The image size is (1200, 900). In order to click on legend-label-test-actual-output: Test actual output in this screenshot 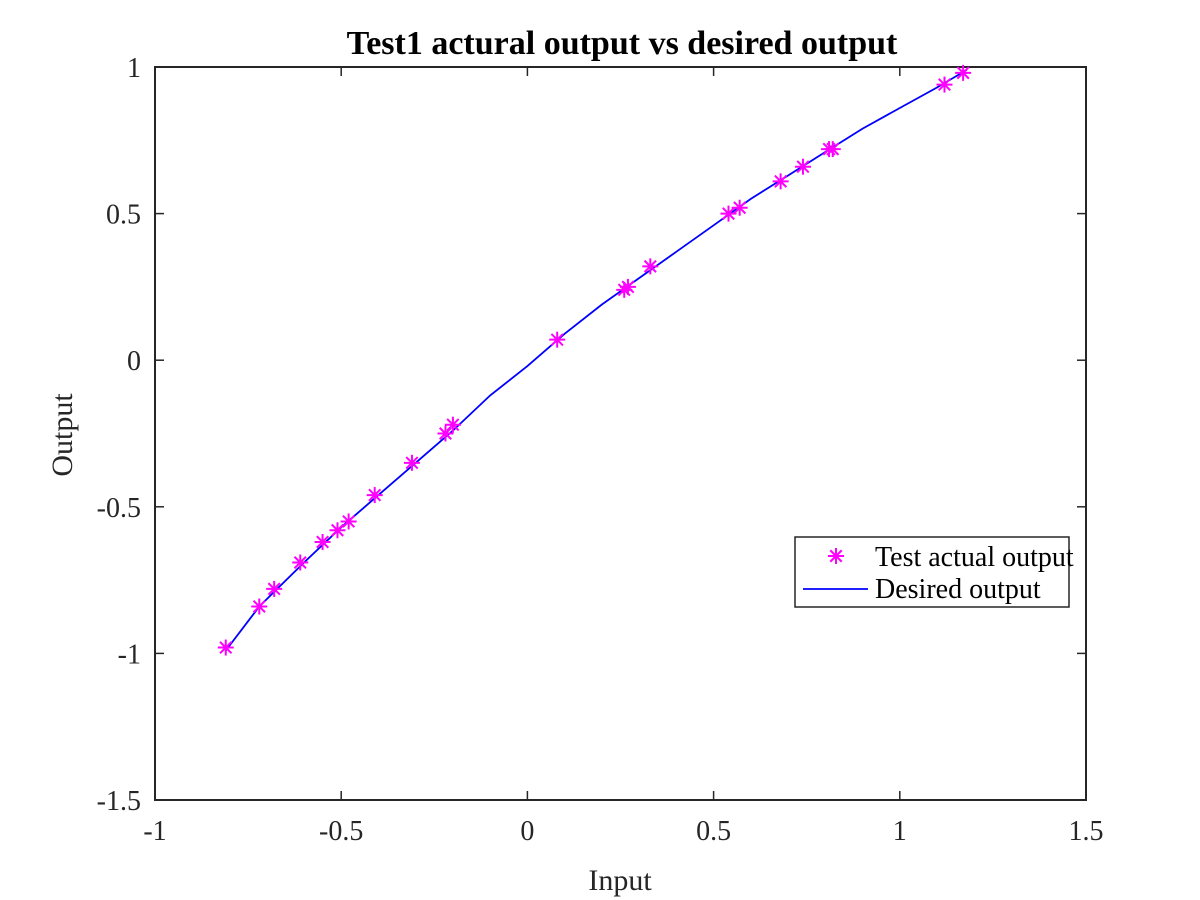, I will do `click(974, 557)`.